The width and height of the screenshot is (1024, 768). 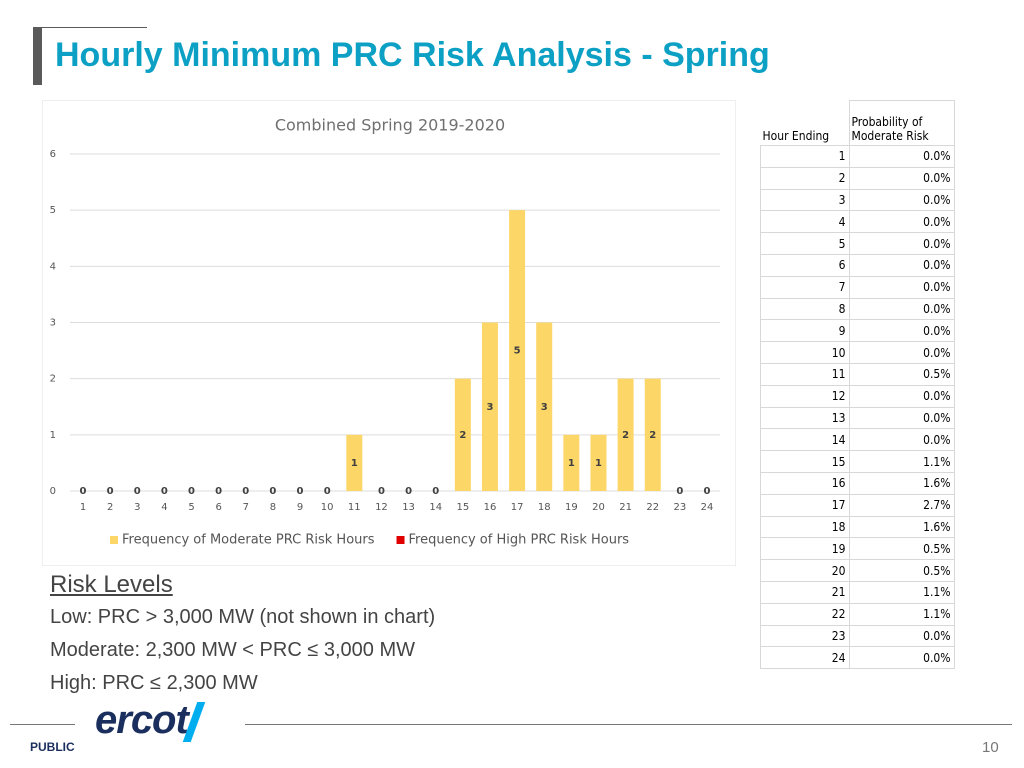 What do you see at coordinates (517, 351) in the screenshot?
I see `data-label: 5` at bounding box center [517, 351].